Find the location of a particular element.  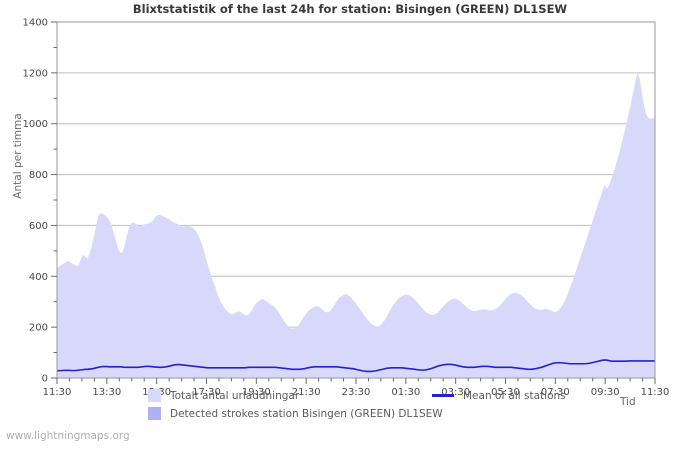

x-tick-label: 05:30 is located at coordinates (505, 392).